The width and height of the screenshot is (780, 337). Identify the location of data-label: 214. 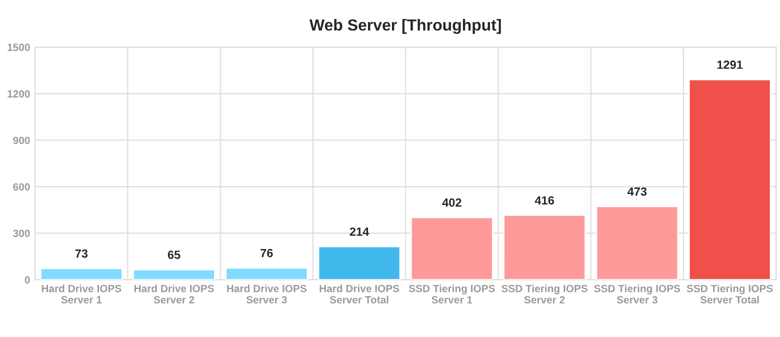
(360, 232).